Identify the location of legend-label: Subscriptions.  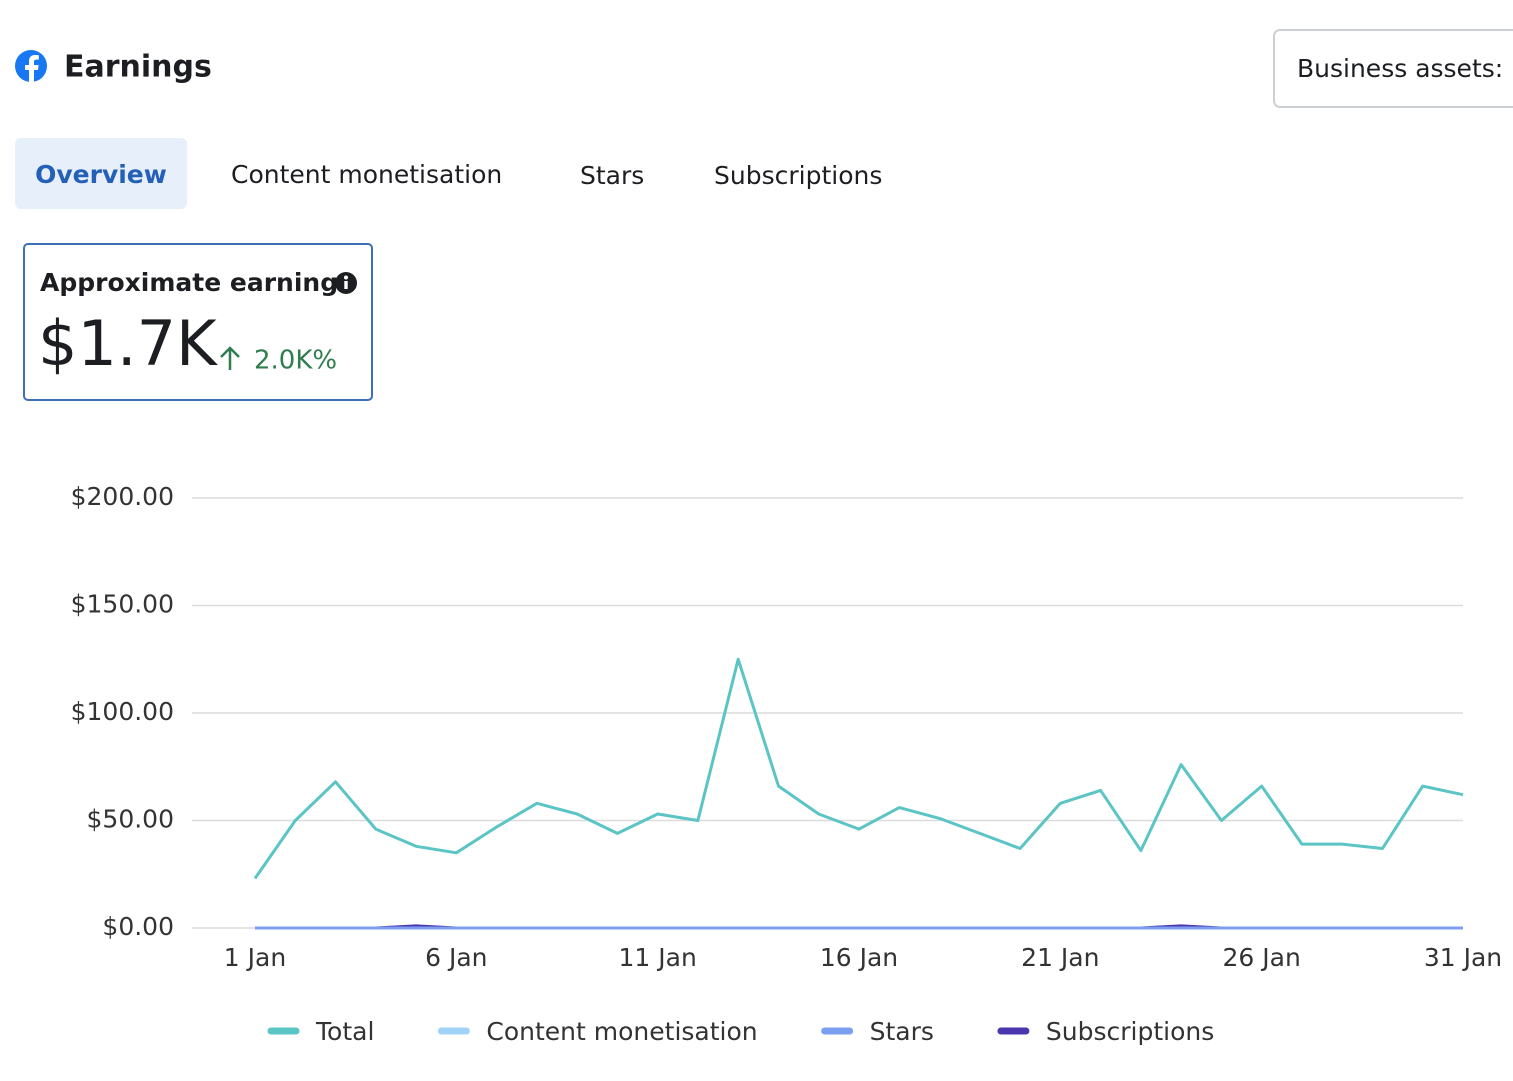
(1130, 1031).